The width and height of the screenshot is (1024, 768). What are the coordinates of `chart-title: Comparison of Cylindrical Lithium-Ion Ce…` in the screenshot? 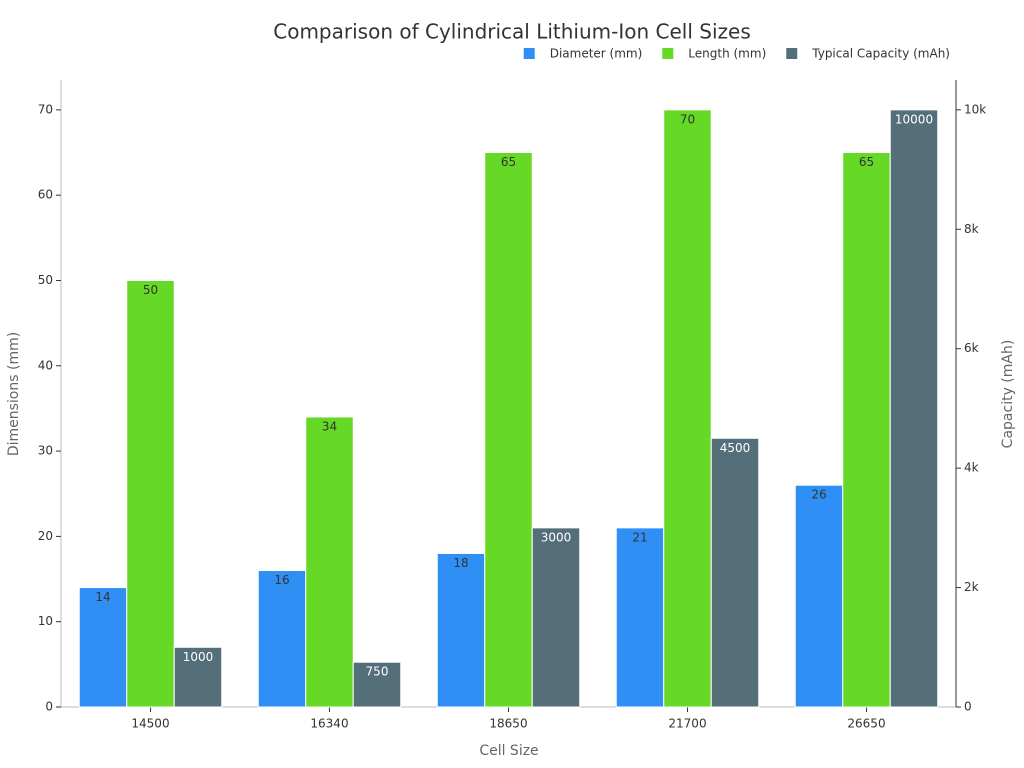 It's located at (512, 32).